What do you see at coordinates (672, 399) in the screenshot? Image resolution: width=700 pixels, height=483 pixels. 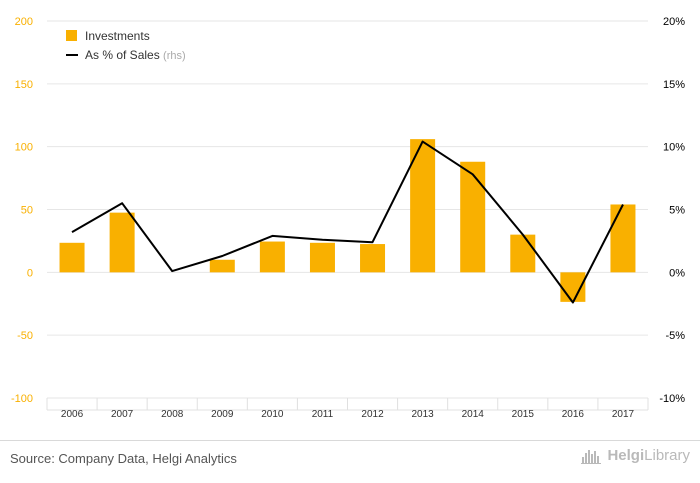 I see `y-right-tick-label: -10%` at bounding box center [672, 399].